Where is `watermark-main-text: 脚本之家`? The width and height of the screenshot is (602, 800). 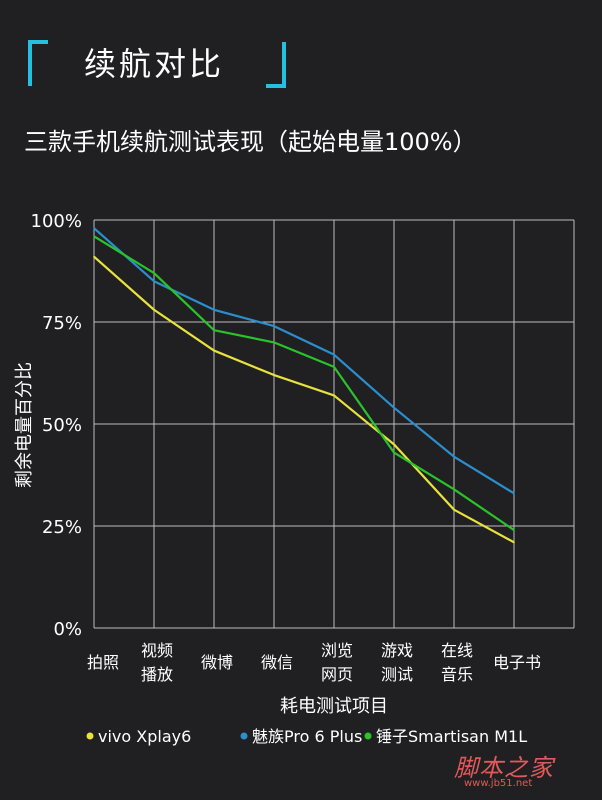 watermark-main-text: 脚本之家 is located at coordinates (504, 768).